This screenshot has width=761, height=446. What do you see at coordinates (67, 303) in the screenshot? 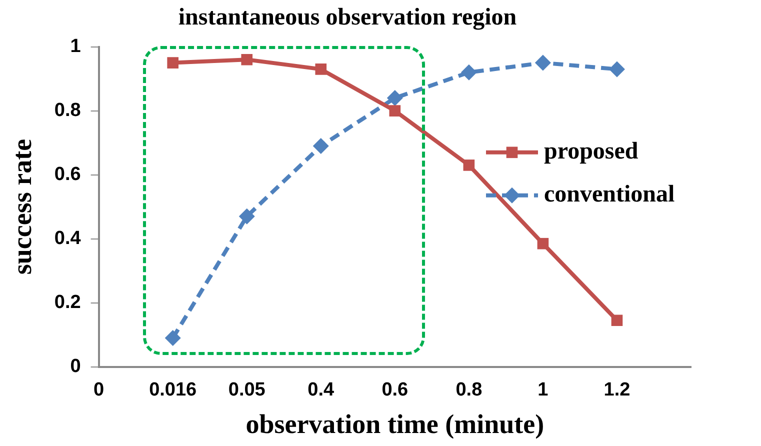
I see `y-tick-label: 0.2` at bounding box center [67, 303].